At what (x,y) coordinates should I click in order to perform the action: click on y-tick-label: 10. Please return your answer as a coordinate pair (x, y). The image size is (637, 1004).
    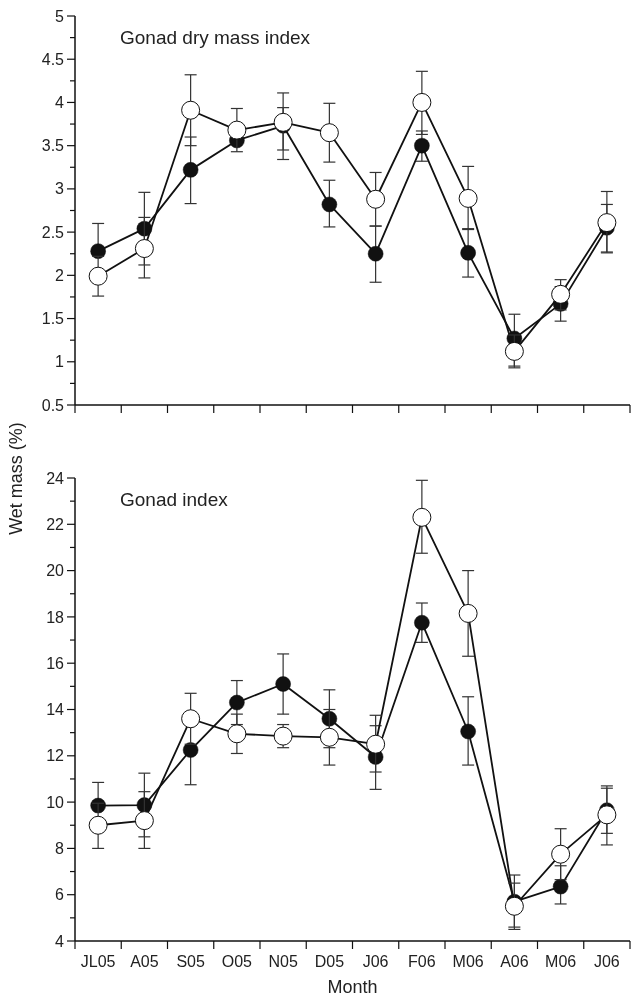
    Looking at the image, I should click on (55, 802).